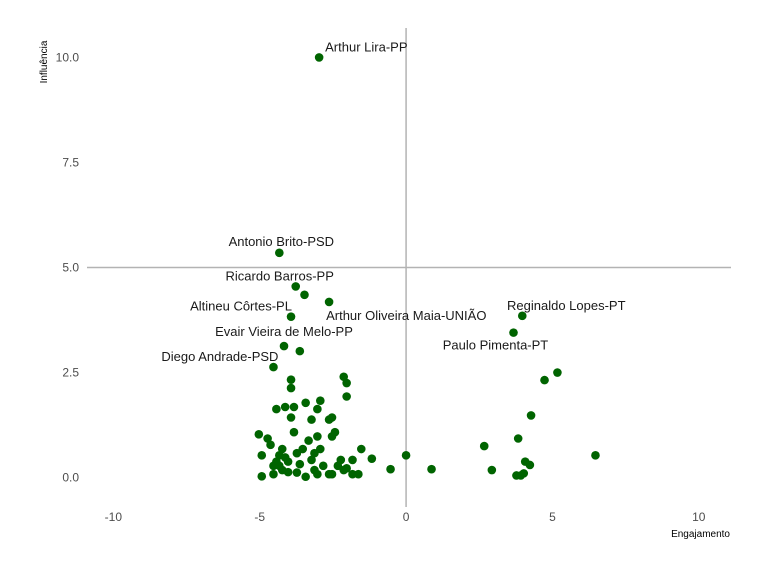 The width and height of the screenshot is (768, 576). I want to click on point-label: Altineu Côrtes-PL, so click(241, 306).